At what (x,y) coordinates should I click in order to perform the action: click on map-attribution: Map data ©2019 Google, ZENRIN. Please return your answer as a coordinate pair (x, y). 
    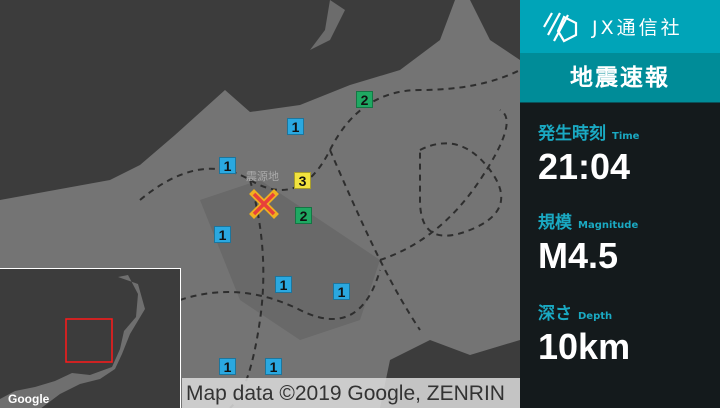
    Looking at the image, I should click on (351, 393).